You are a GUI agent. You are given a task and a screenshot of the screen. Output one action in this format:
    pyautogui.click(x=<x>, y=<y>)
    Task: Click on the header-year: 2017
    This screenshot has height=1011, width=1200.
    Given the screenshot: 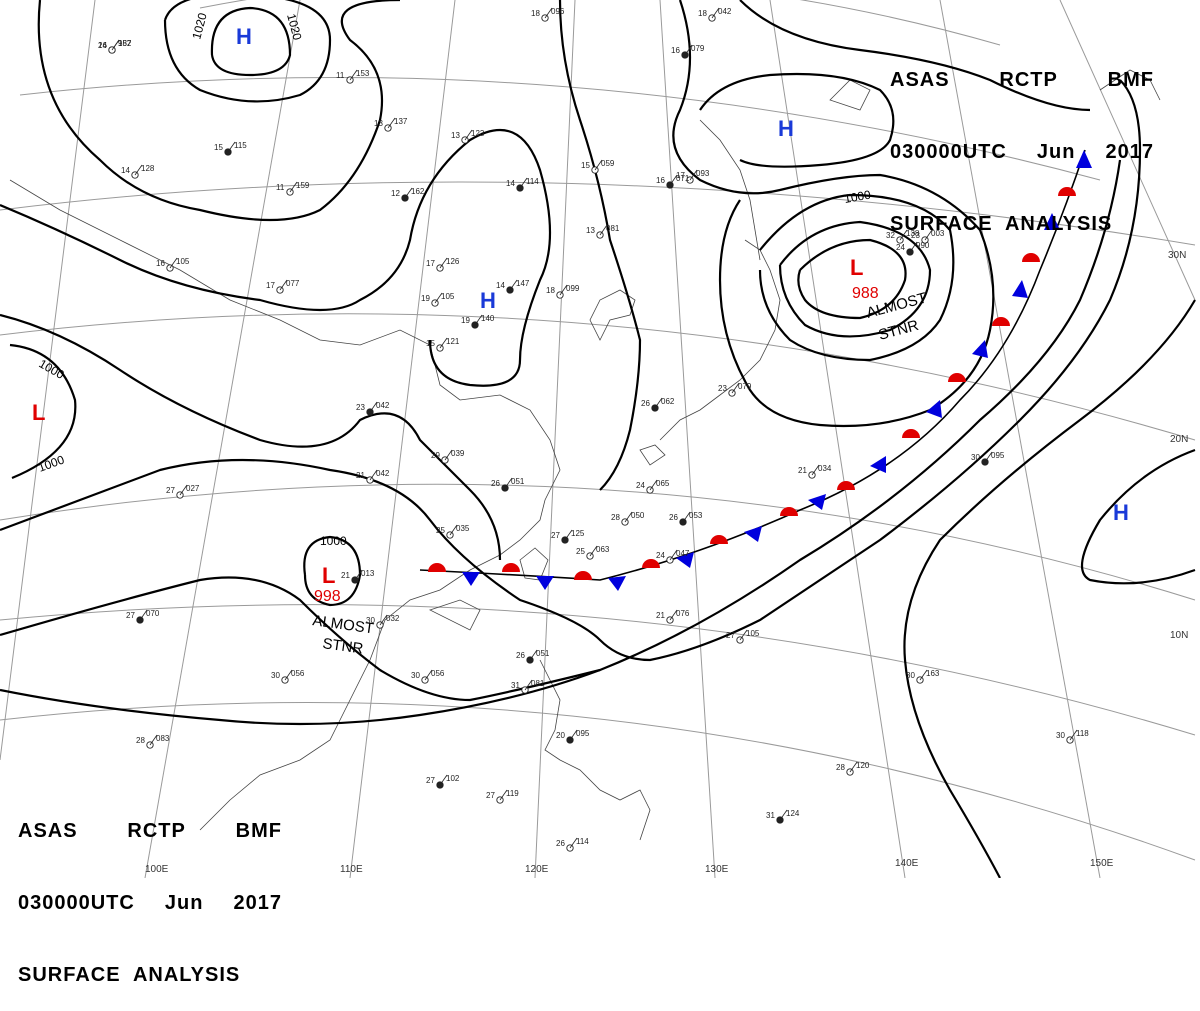 What is the action you would take?
    pyautogui.click(x=257, y=903)
    